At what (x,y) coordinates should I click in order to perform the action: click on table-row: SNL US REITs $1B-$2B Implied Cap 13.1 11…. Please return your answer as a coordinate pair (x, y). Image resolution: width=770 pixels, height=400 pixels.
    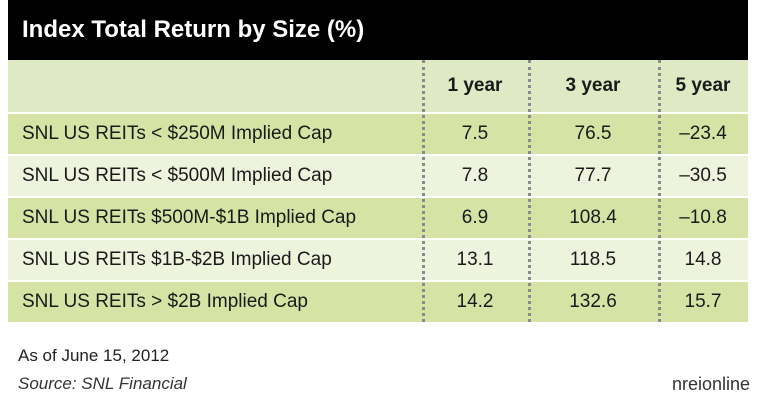
    Looking at the image, I should click on (378, 259).